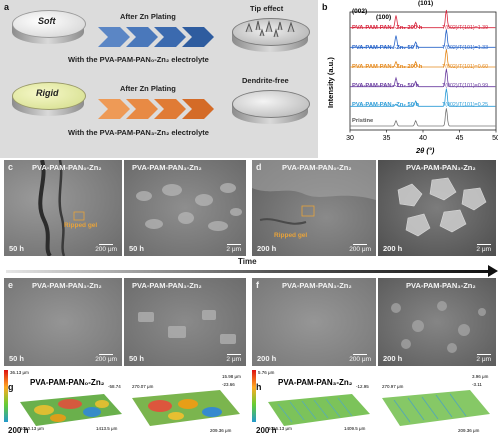 This screenshot has height=440, width=500. Describe the element at coordinates (233, 358) in the screenshot. I see `sem-e-right-scale: 2 μm` at that location.